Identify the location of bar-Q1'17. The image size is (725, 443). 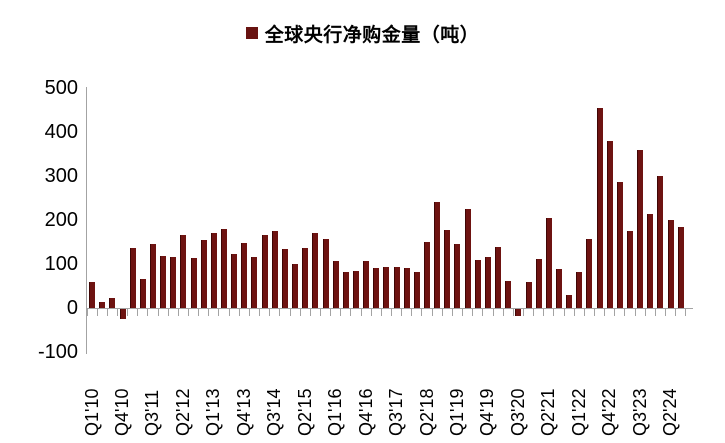
(376, 288).